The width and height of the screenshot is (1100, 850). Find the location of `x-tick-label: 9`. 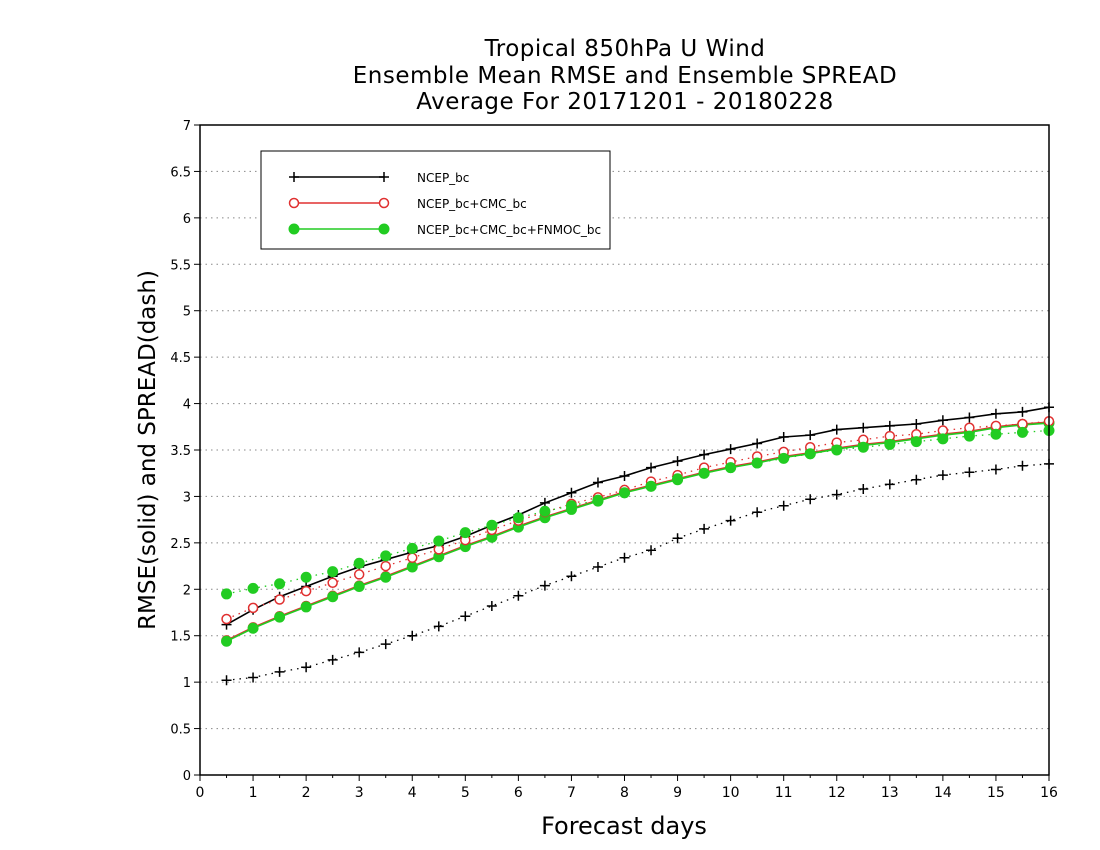

x-tick-label: 9 is located at coordinates (677, 793).